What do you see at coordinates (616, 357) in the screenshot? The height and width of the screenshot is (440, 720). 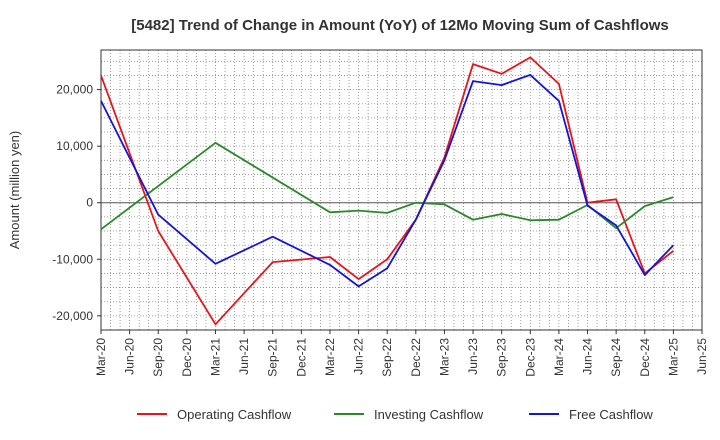 I see `x-tick-label: Sep-24` at bounding box center [616, 357].